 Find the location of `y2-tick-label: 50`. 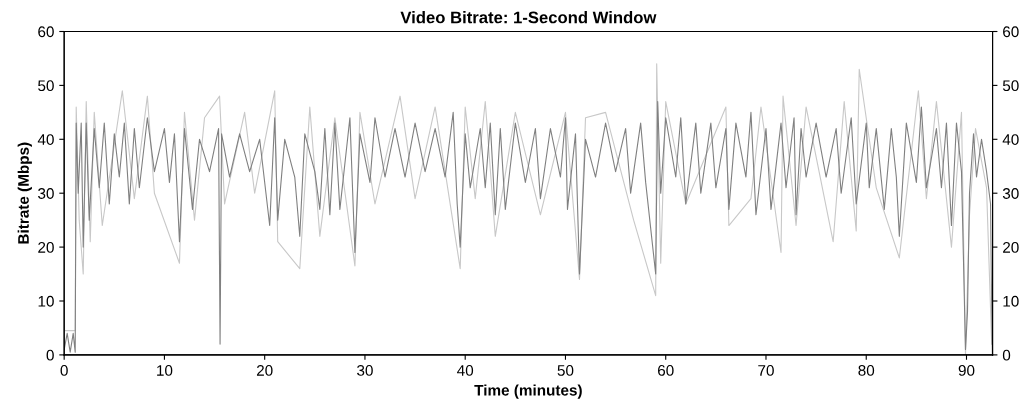

y2-tick-label: 50 is located at coordinates (1010, 86).